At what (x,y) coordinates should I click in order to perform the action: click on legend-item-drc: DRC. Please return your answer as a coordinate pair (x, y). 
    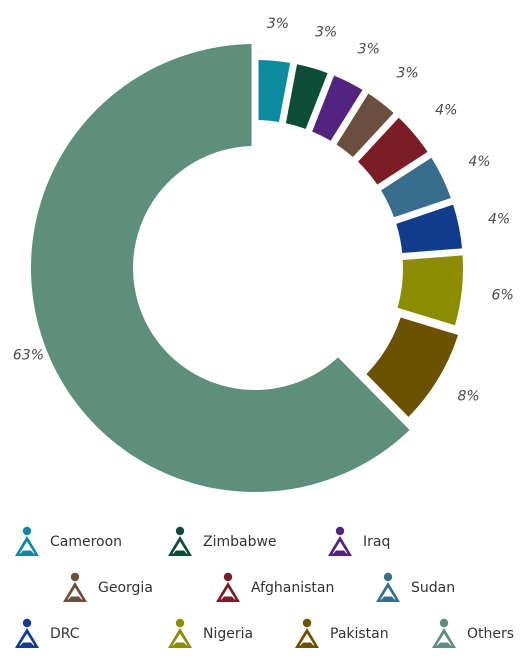
    Looking at the image, I should click on (47, 634).